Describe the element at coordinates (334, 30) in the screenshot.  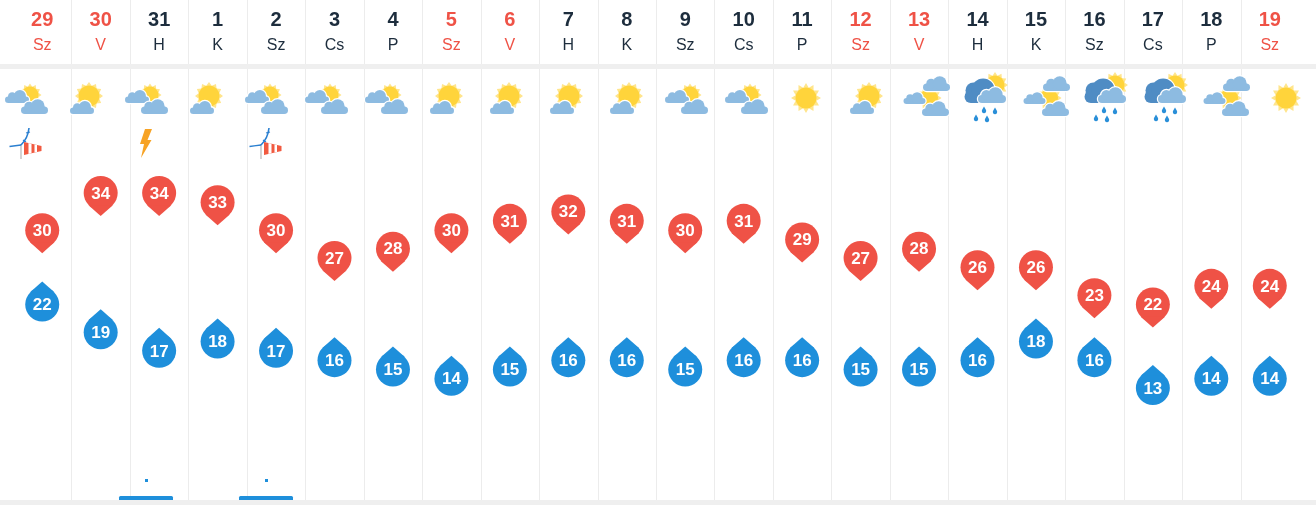
I see `x-tick-label: 3 Cs` at that location.